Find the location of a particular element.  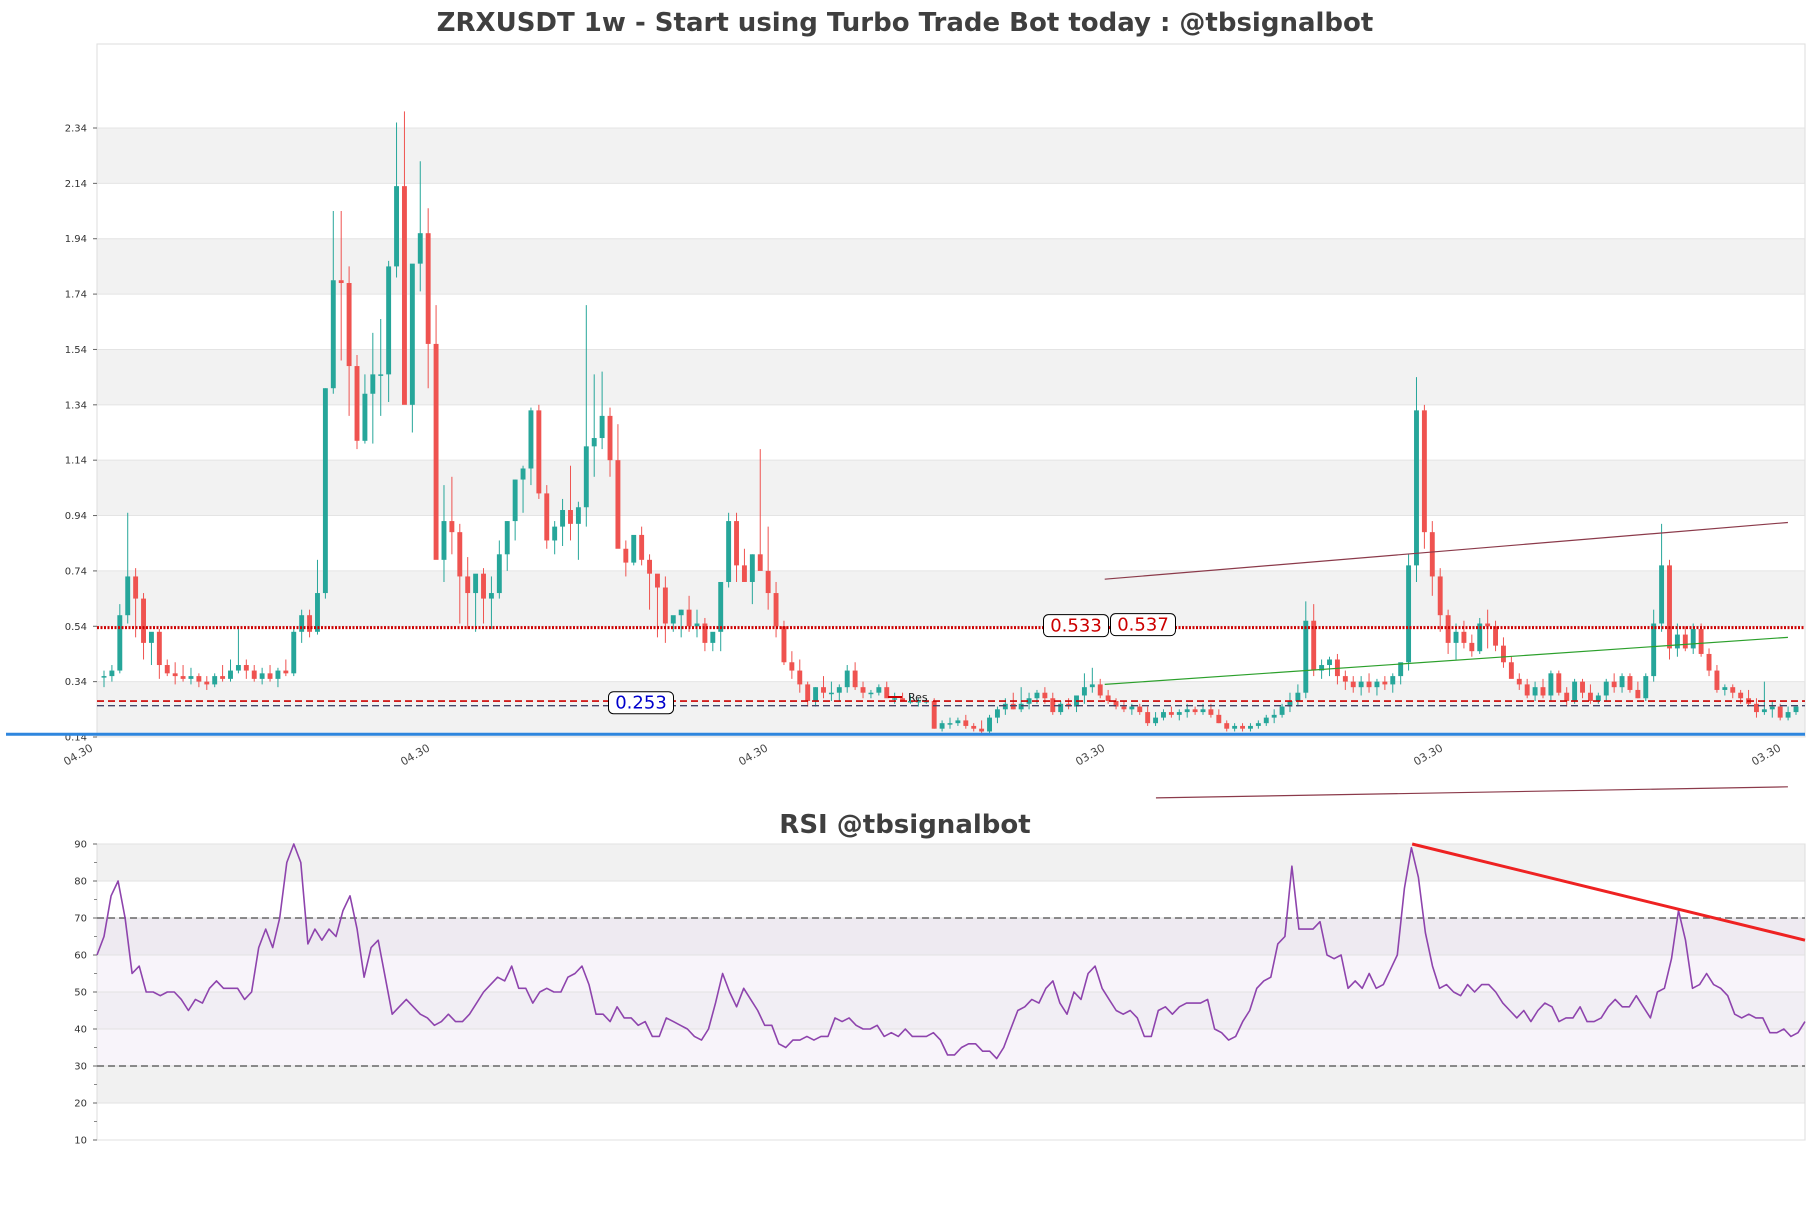

price-tick-label: 2.14 is located at coordinates (76, 184).